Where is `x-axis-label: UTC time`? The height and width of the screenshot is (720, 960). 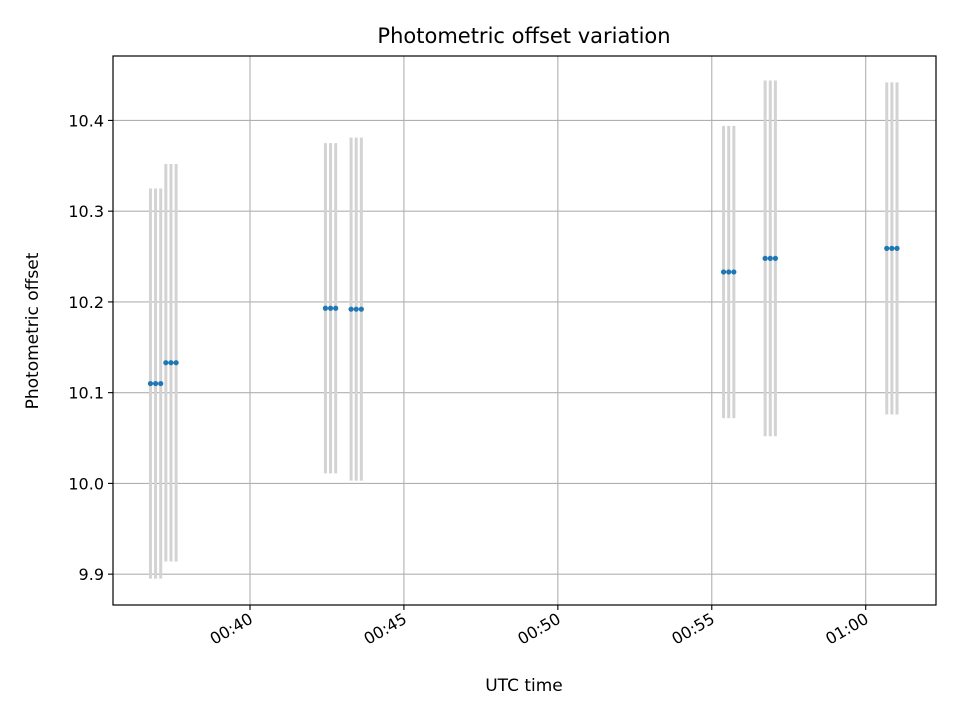 x-axis-label: UTC time is located at coordinates (524, 686).